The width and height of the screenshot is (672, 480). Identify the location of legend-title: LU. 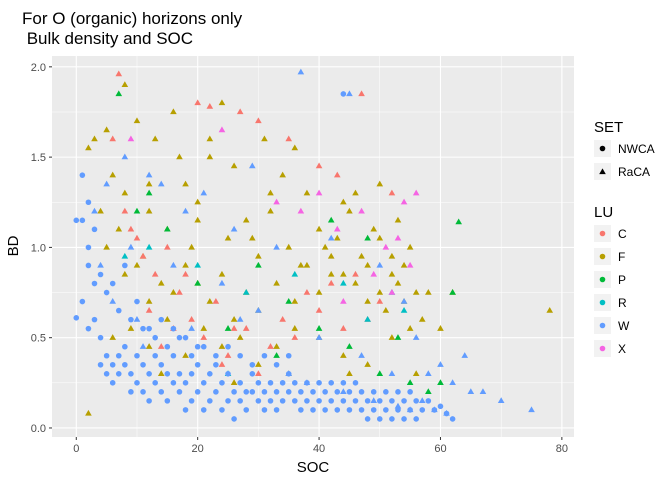
(603, 212).